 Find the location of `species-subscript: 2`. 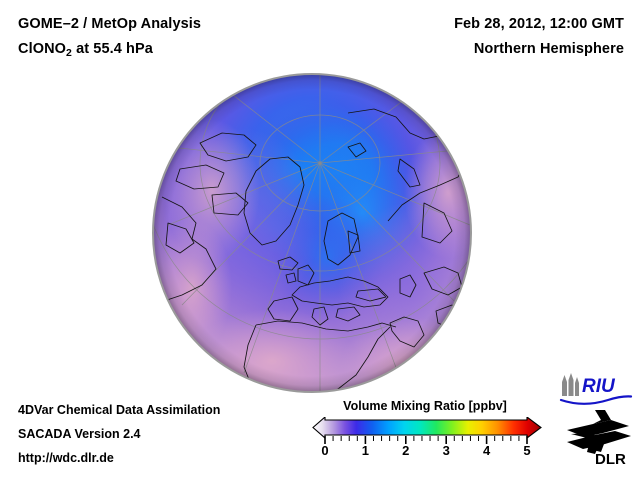

species-subscript: 2 is located at coordinates (69, 53).